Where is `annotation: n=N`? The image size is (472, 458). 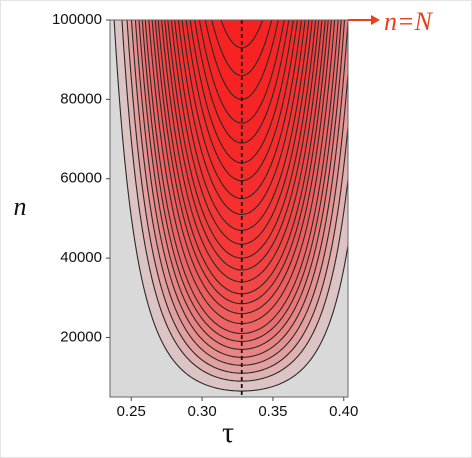
annotation: n=N is located at coordinates (409, 21).